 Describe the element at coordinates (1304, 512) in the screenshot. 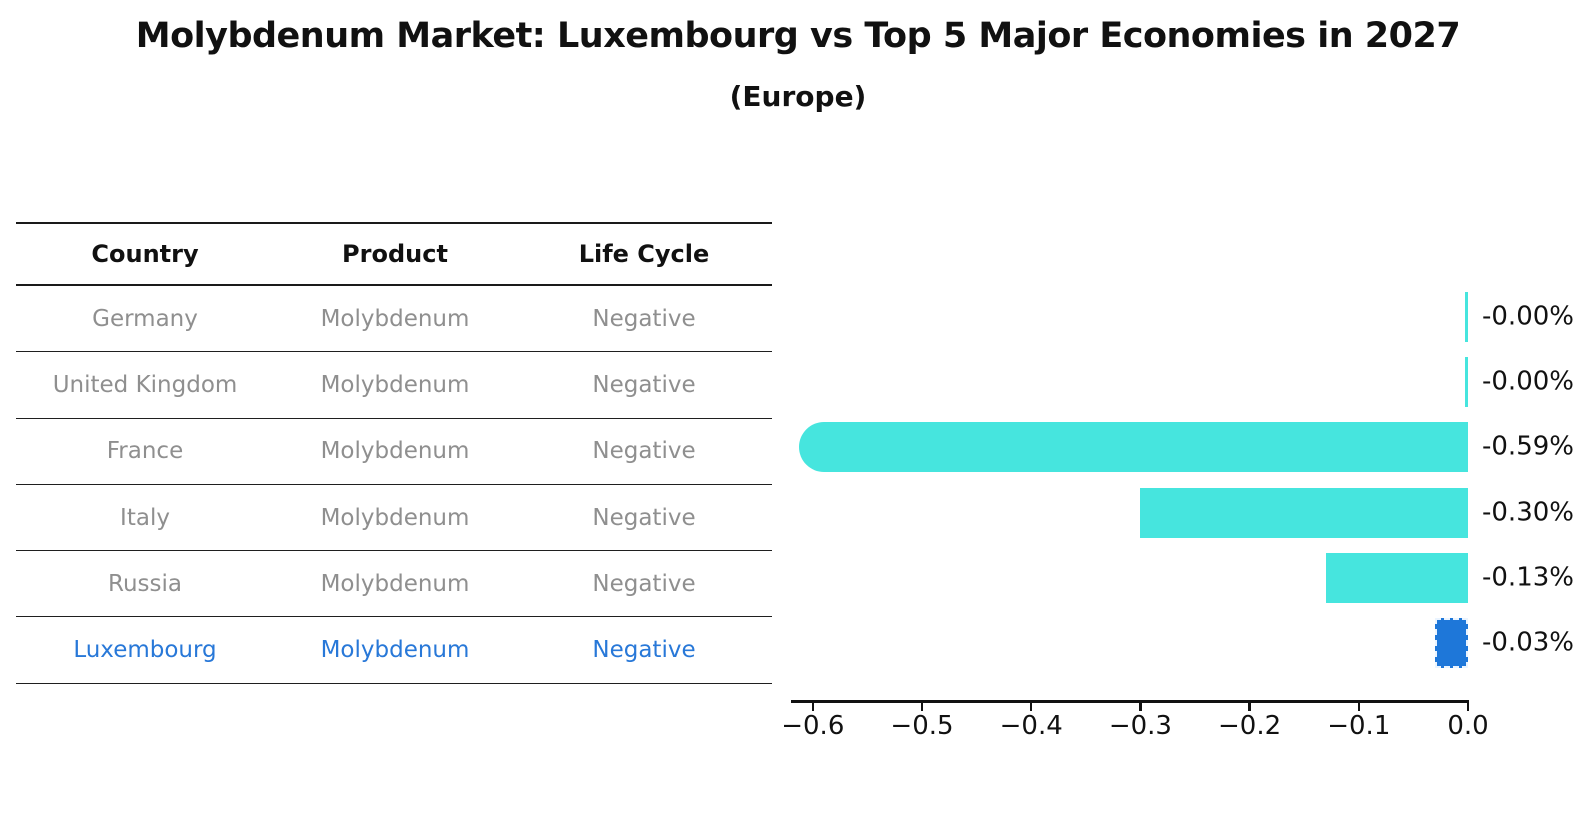

I see `bar-italy` at that location.